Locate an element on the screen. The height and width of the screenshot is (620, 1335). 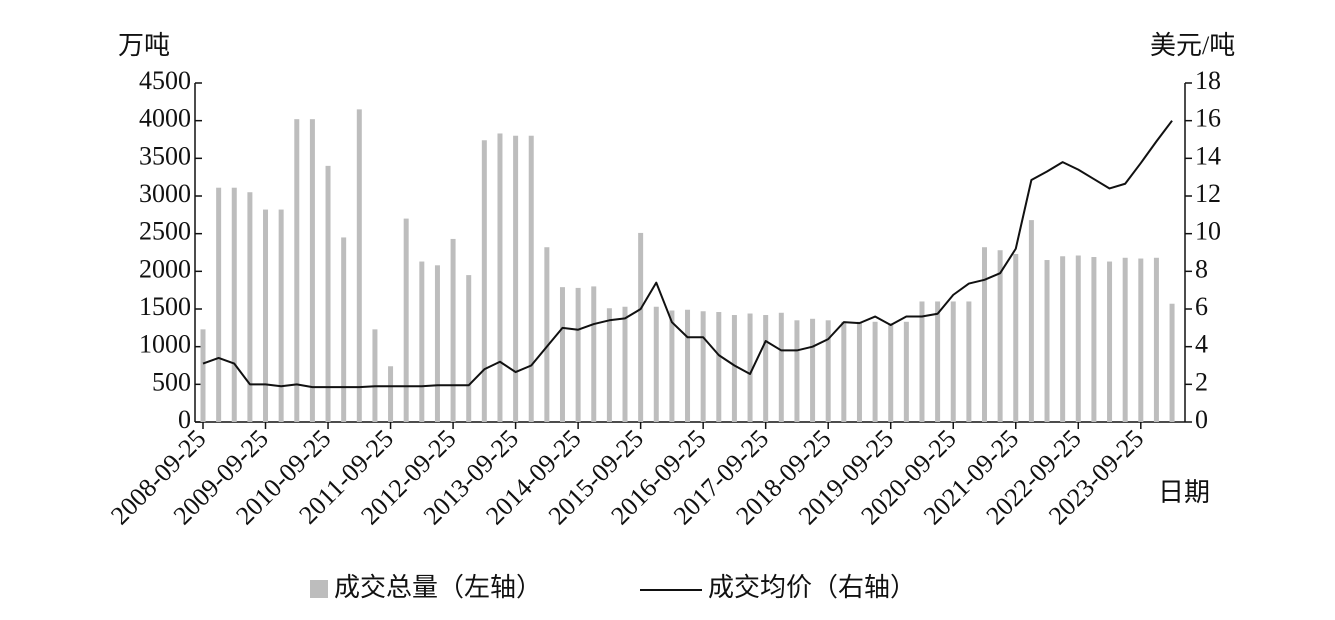
y2-tick-label: 4 is located at coordinates (1201, 344).